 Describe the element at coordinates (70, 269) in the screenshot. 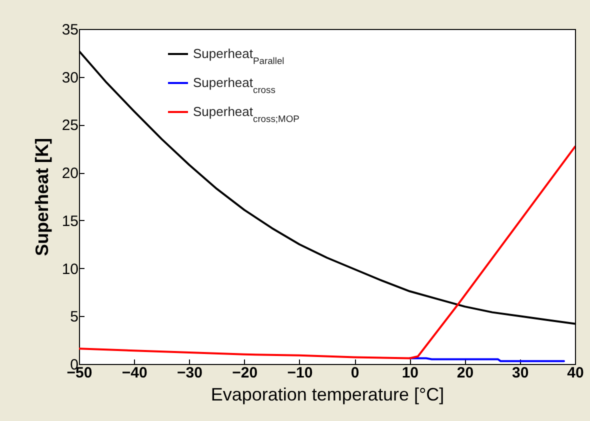

I see `y-tick-label: 10` at that location.